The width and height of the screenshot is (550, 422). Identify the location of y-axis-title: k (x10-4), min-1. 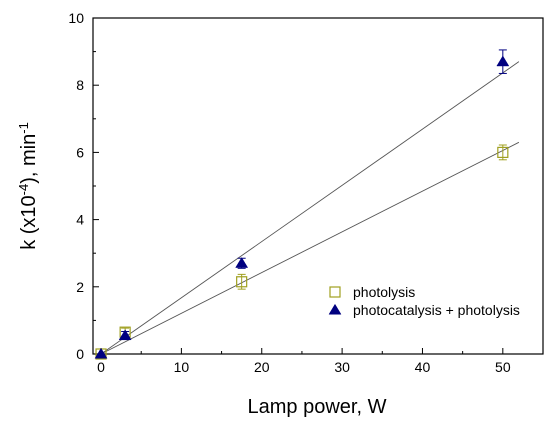
(28, 186).